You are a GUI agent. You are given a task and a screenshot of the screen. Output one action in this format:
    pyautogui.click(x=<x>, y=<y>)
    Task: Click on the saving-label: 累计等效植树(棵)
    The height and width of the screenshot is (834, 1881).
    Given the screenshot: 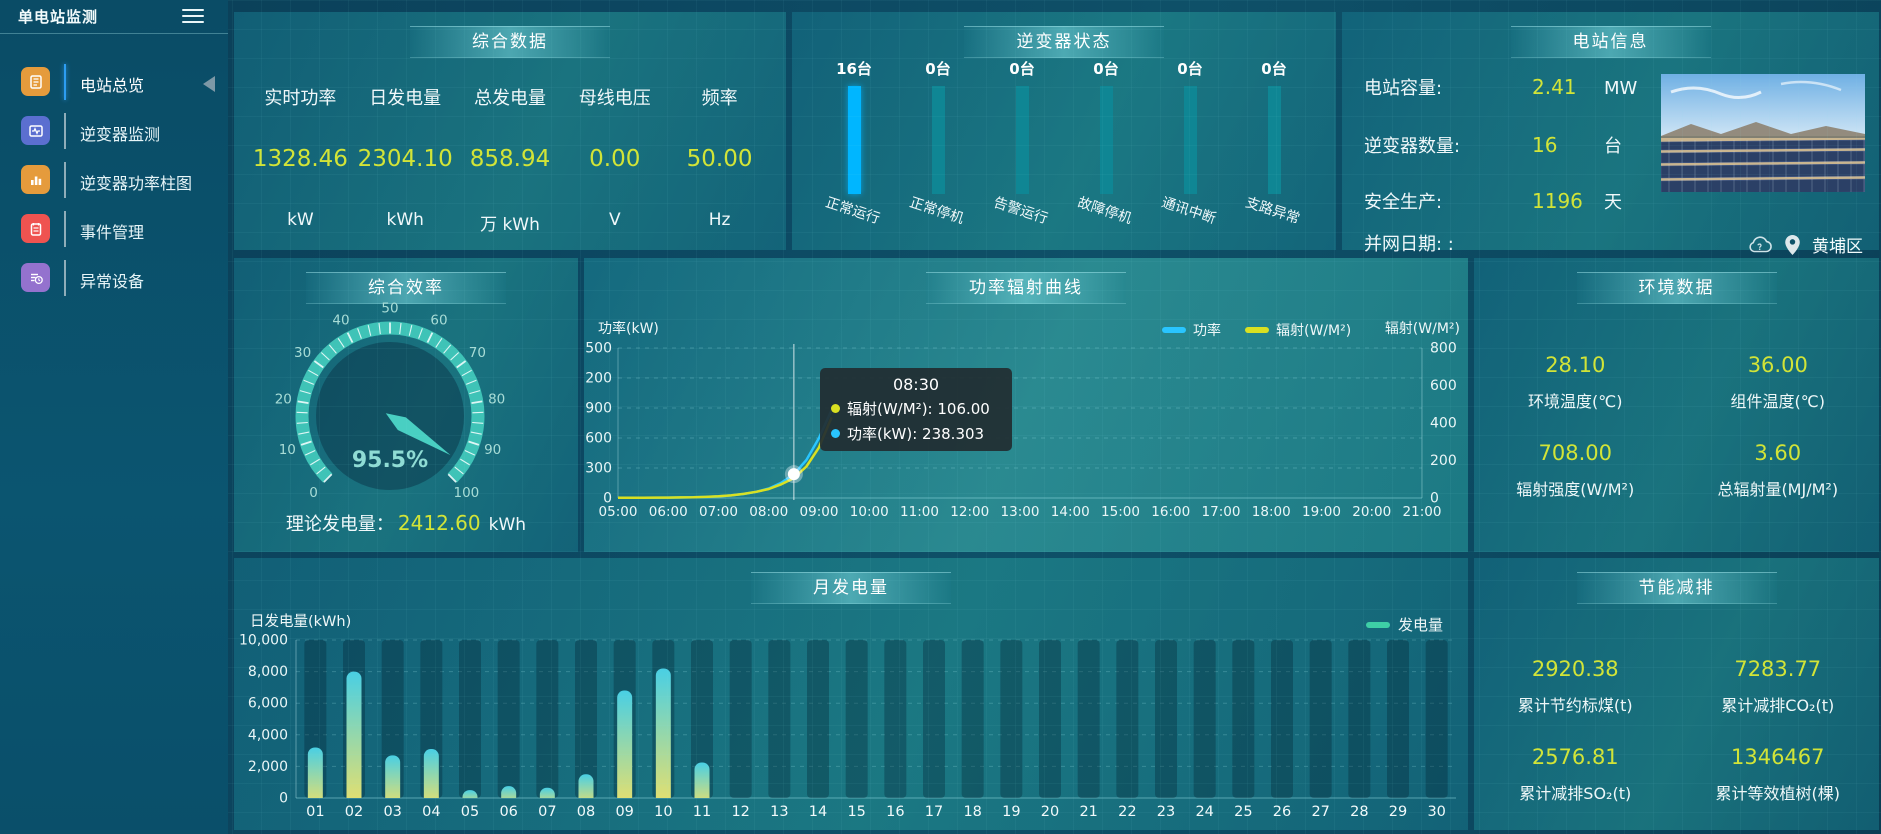 What is the action you would take?
    pyautogui.click(x=1778, y=793)
    